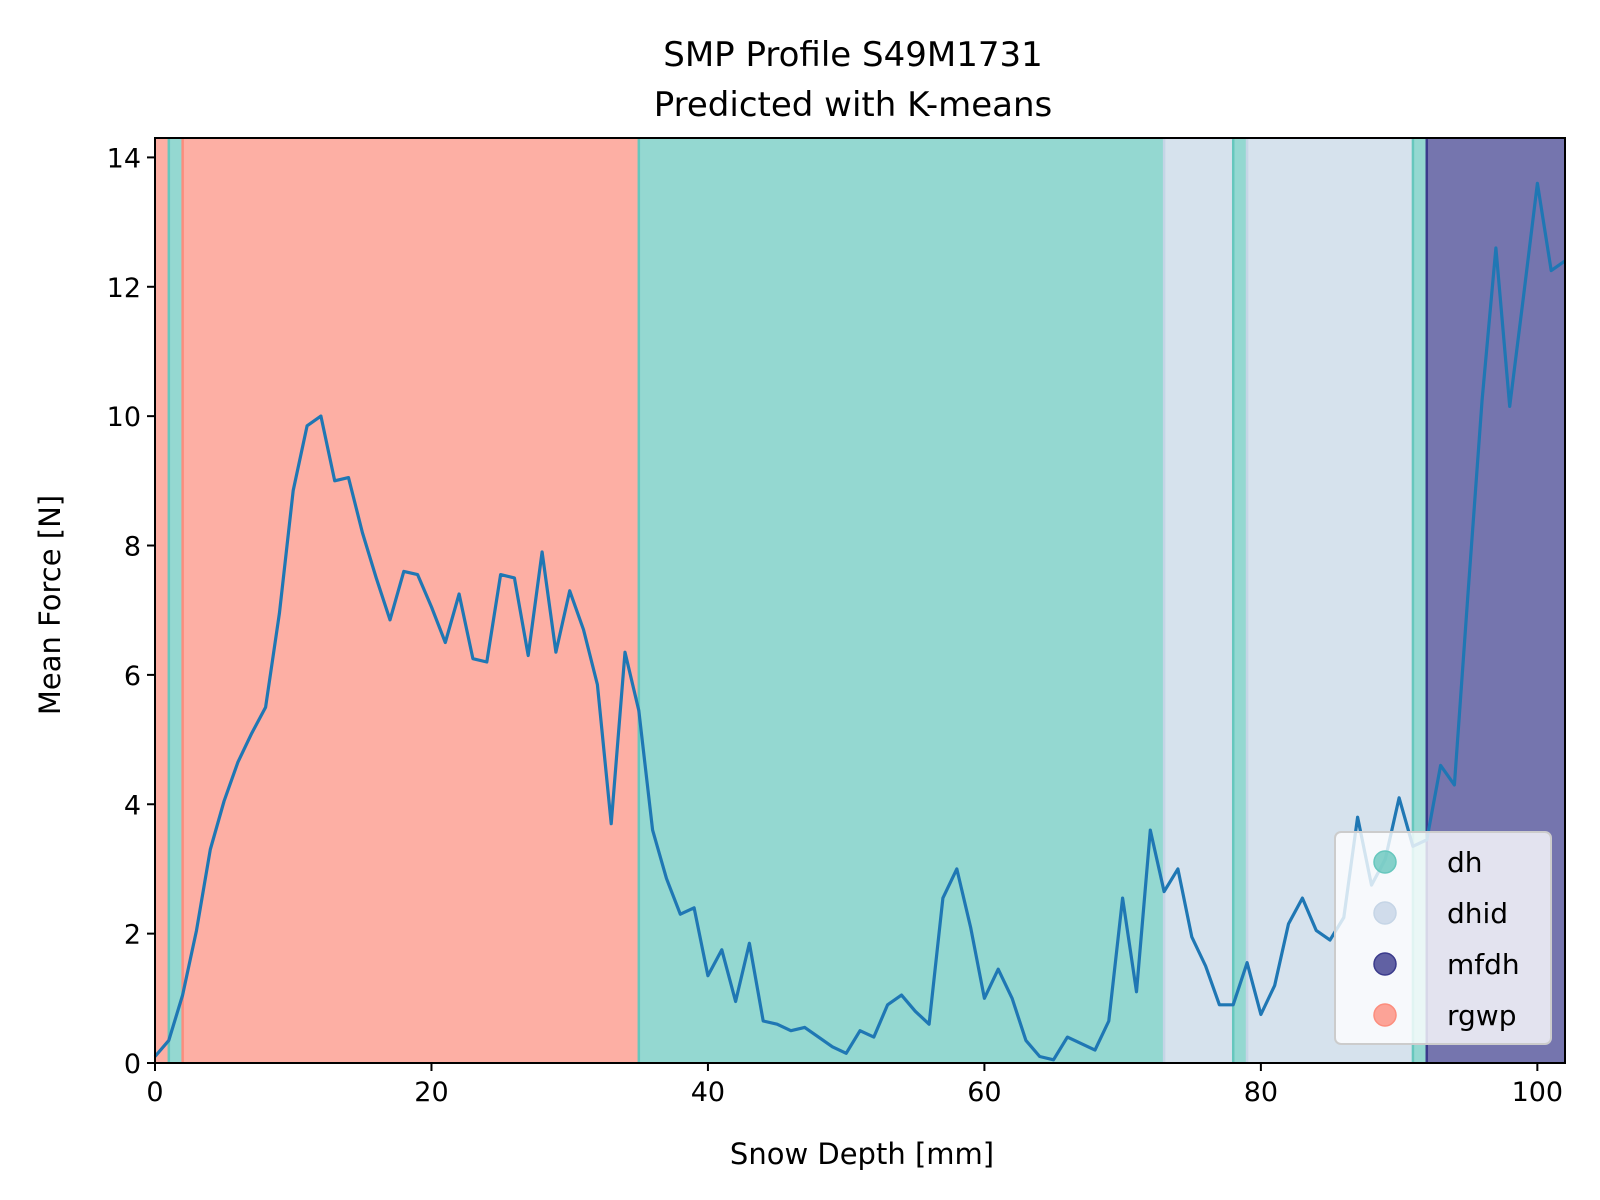 The height and width of the screenshot is (1200, 1600). I want to click on legend-marker-rgwp, so click(1385, 1015).